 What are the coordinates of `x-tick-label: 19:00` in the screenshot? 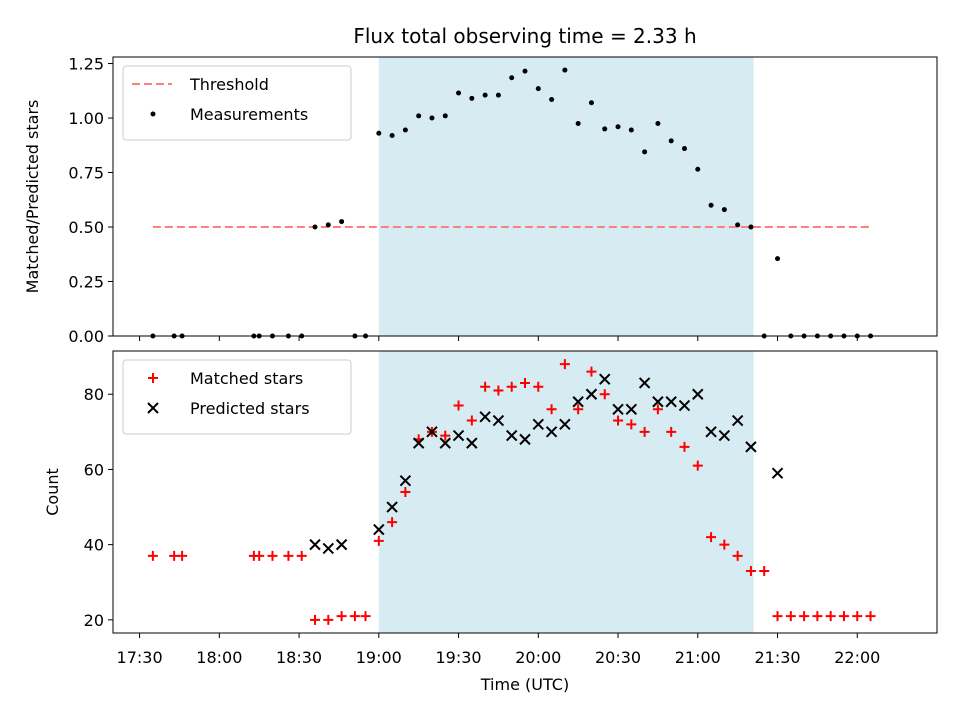 It's located at (379, 657).